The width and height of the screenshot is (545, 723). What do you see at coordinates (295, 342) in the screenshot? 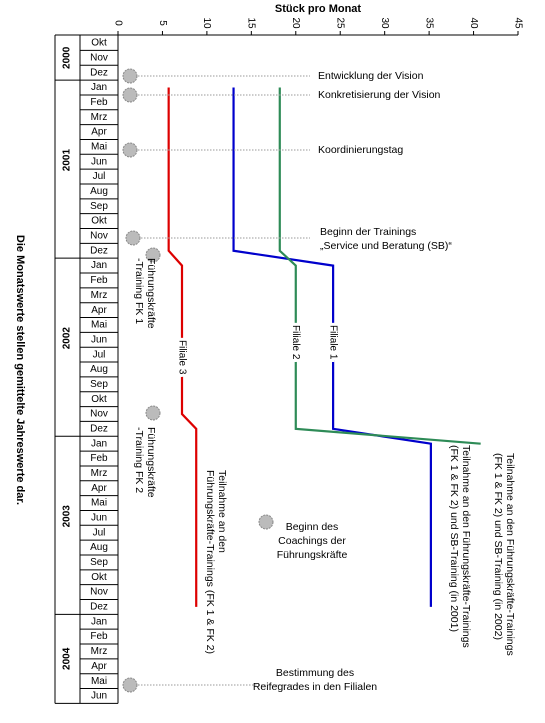
I see `series-label: Filiale 2` at bounding box center [295, 342].